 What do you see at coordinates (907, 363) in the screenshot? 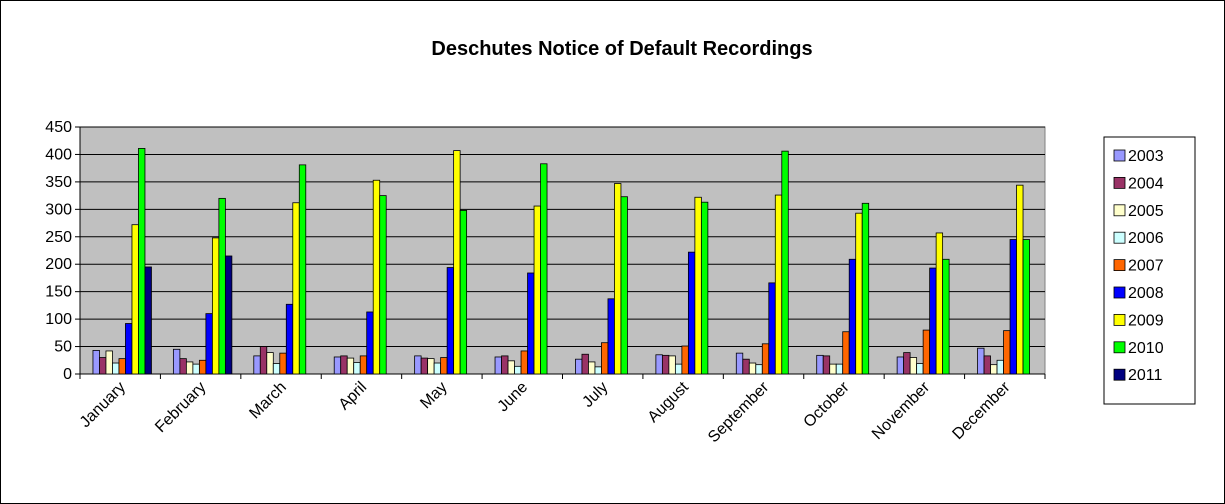
I see `bar-2004-november` at bounding box center [907, 363].